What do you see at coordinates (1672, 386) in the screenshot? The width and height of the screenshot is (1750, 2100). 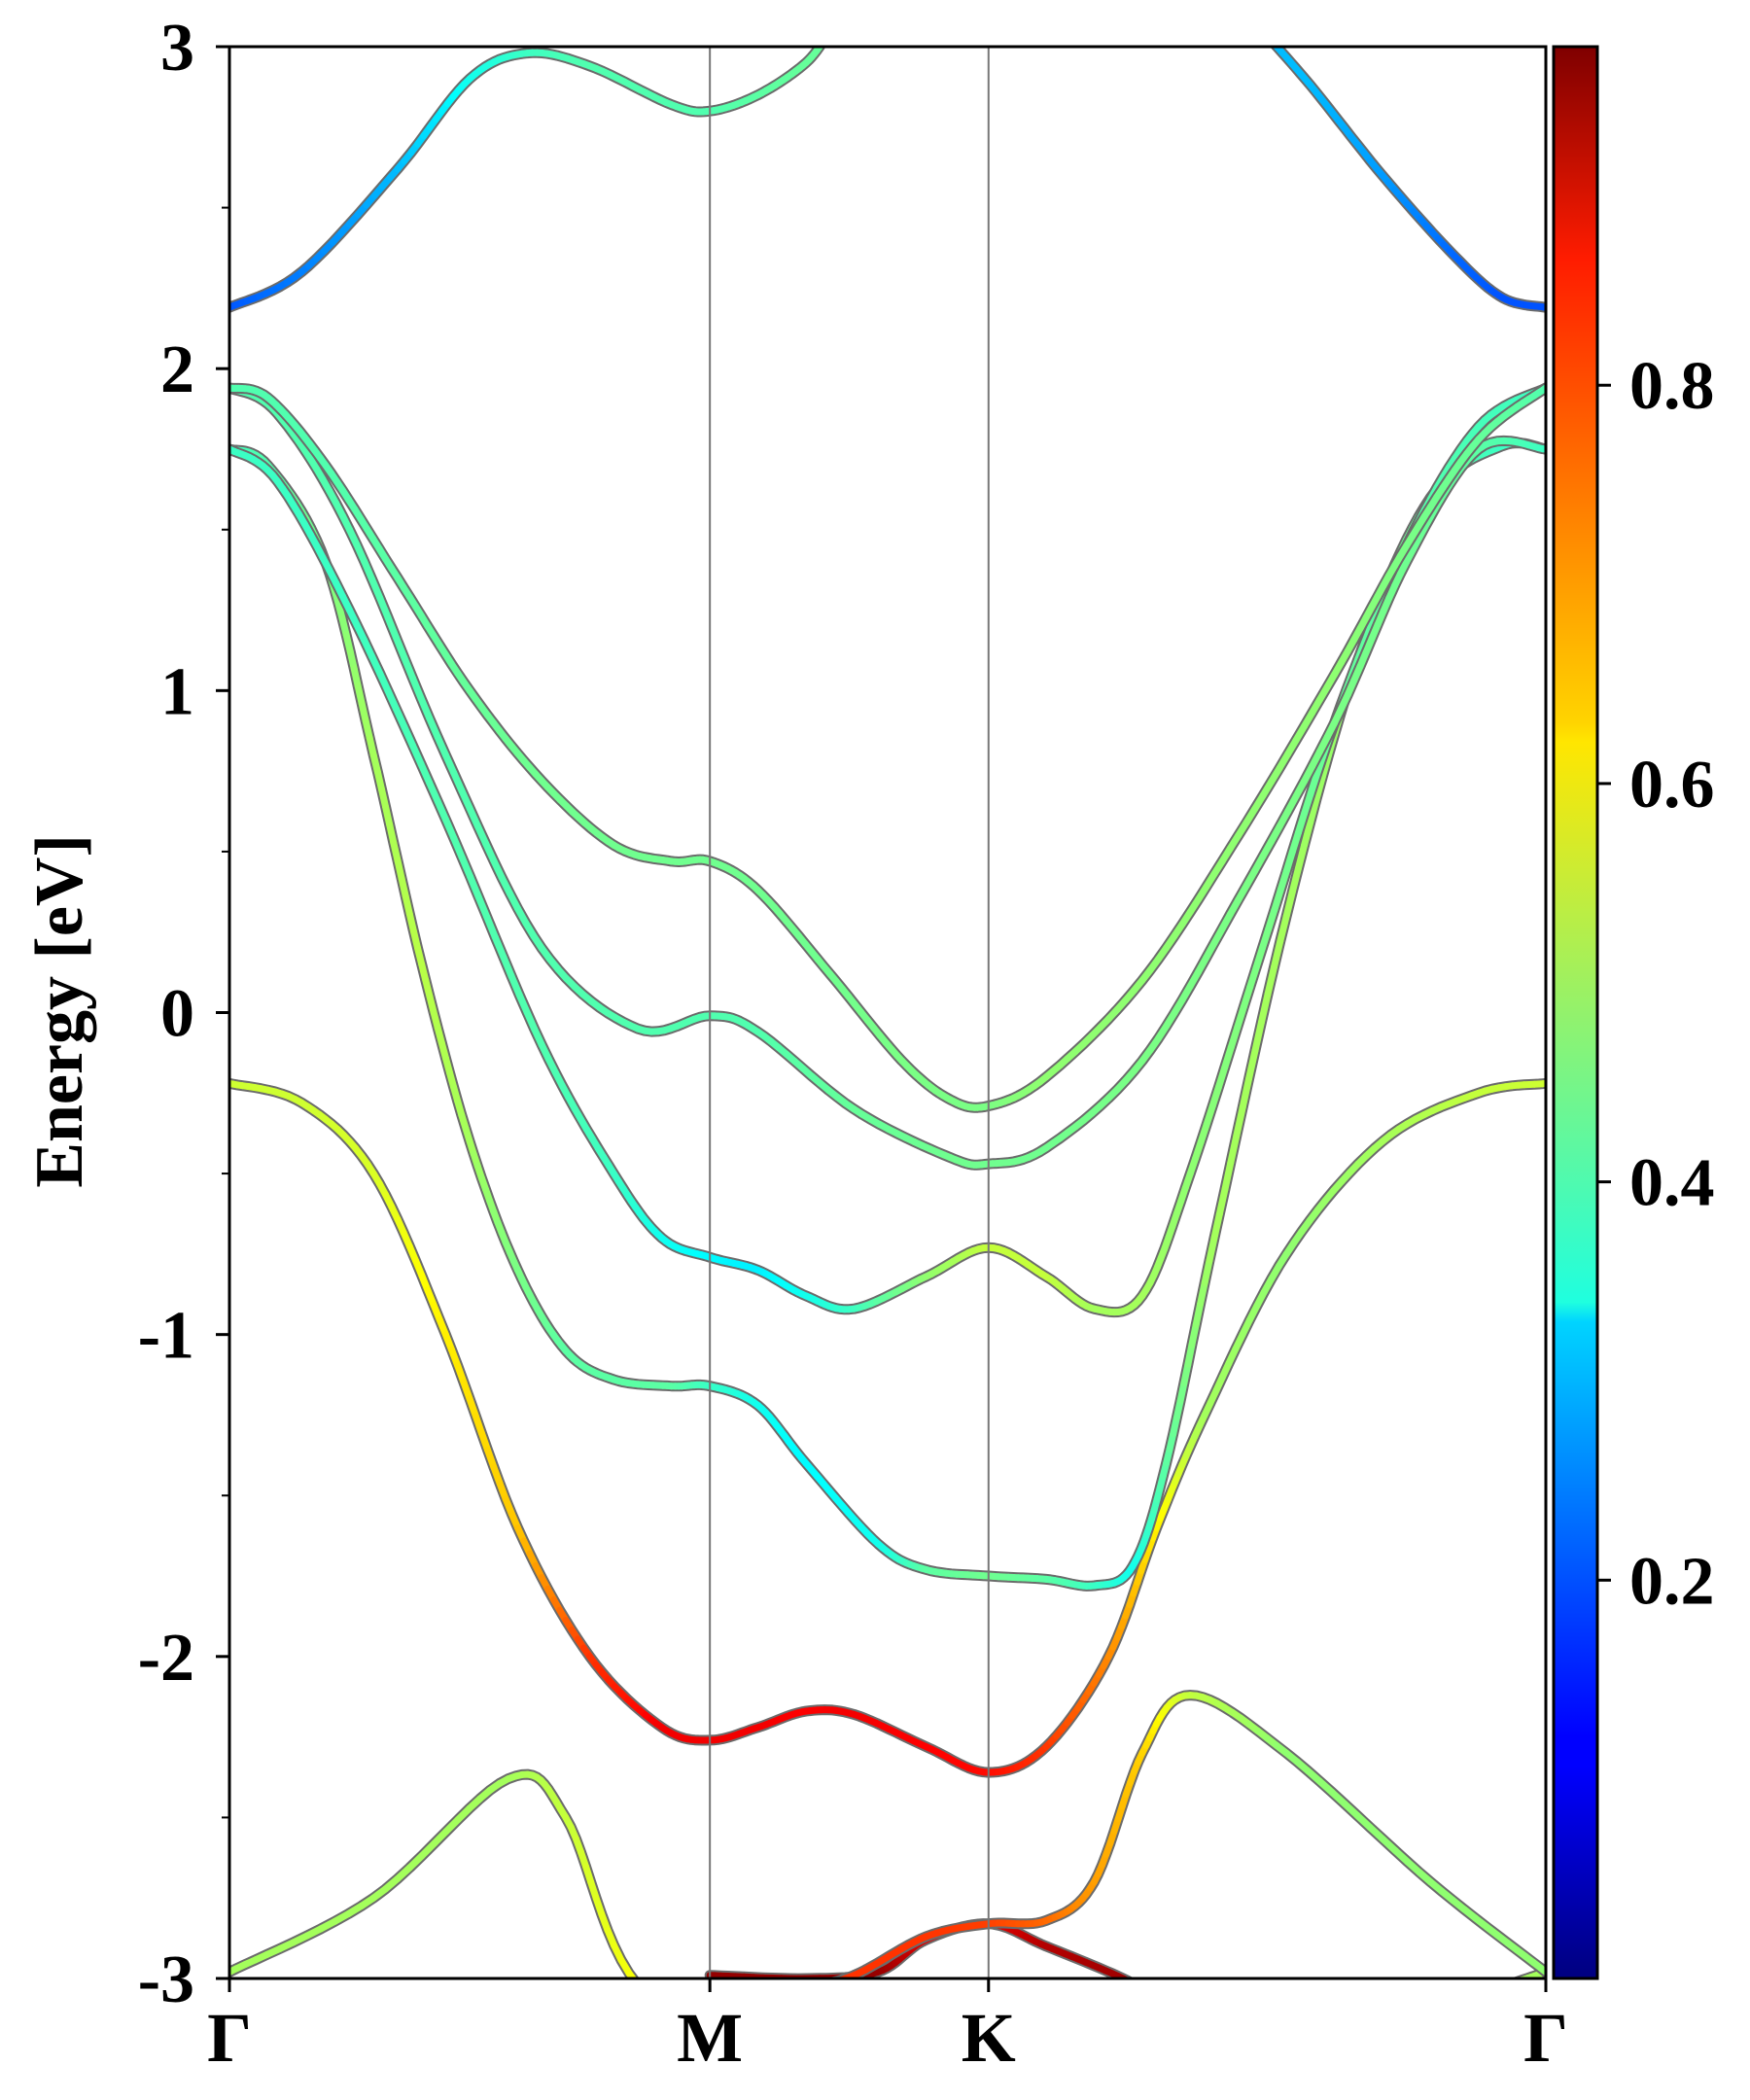 I see `colorbar-tick-label: 0.8` at bounding box center [1672, 386].